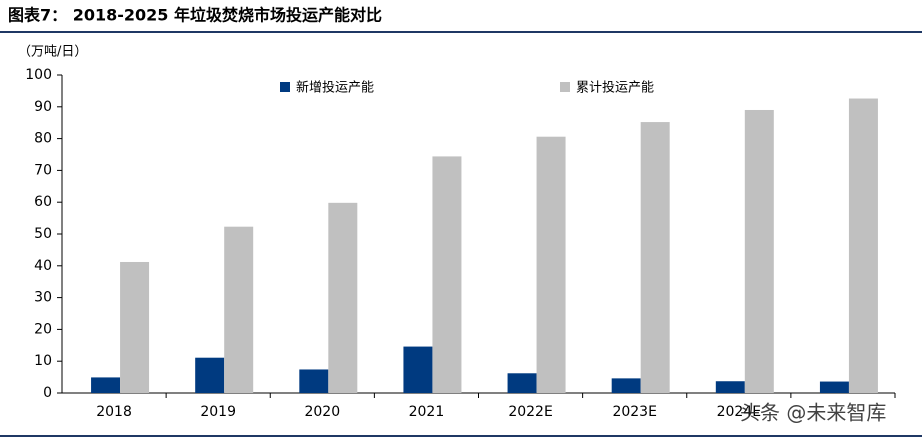 The height and width of the screenshot is (443, 922). I want to click on y-tick-label: 10, so click(43, 361).